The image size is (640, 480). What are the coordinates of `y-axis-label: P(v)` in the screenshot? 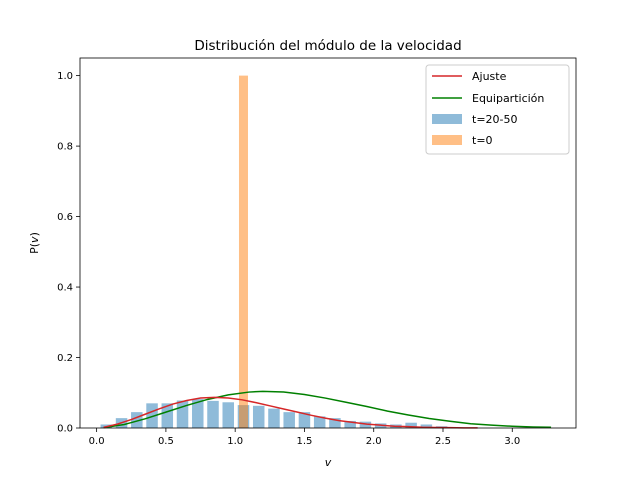 It's located at (34, 243).